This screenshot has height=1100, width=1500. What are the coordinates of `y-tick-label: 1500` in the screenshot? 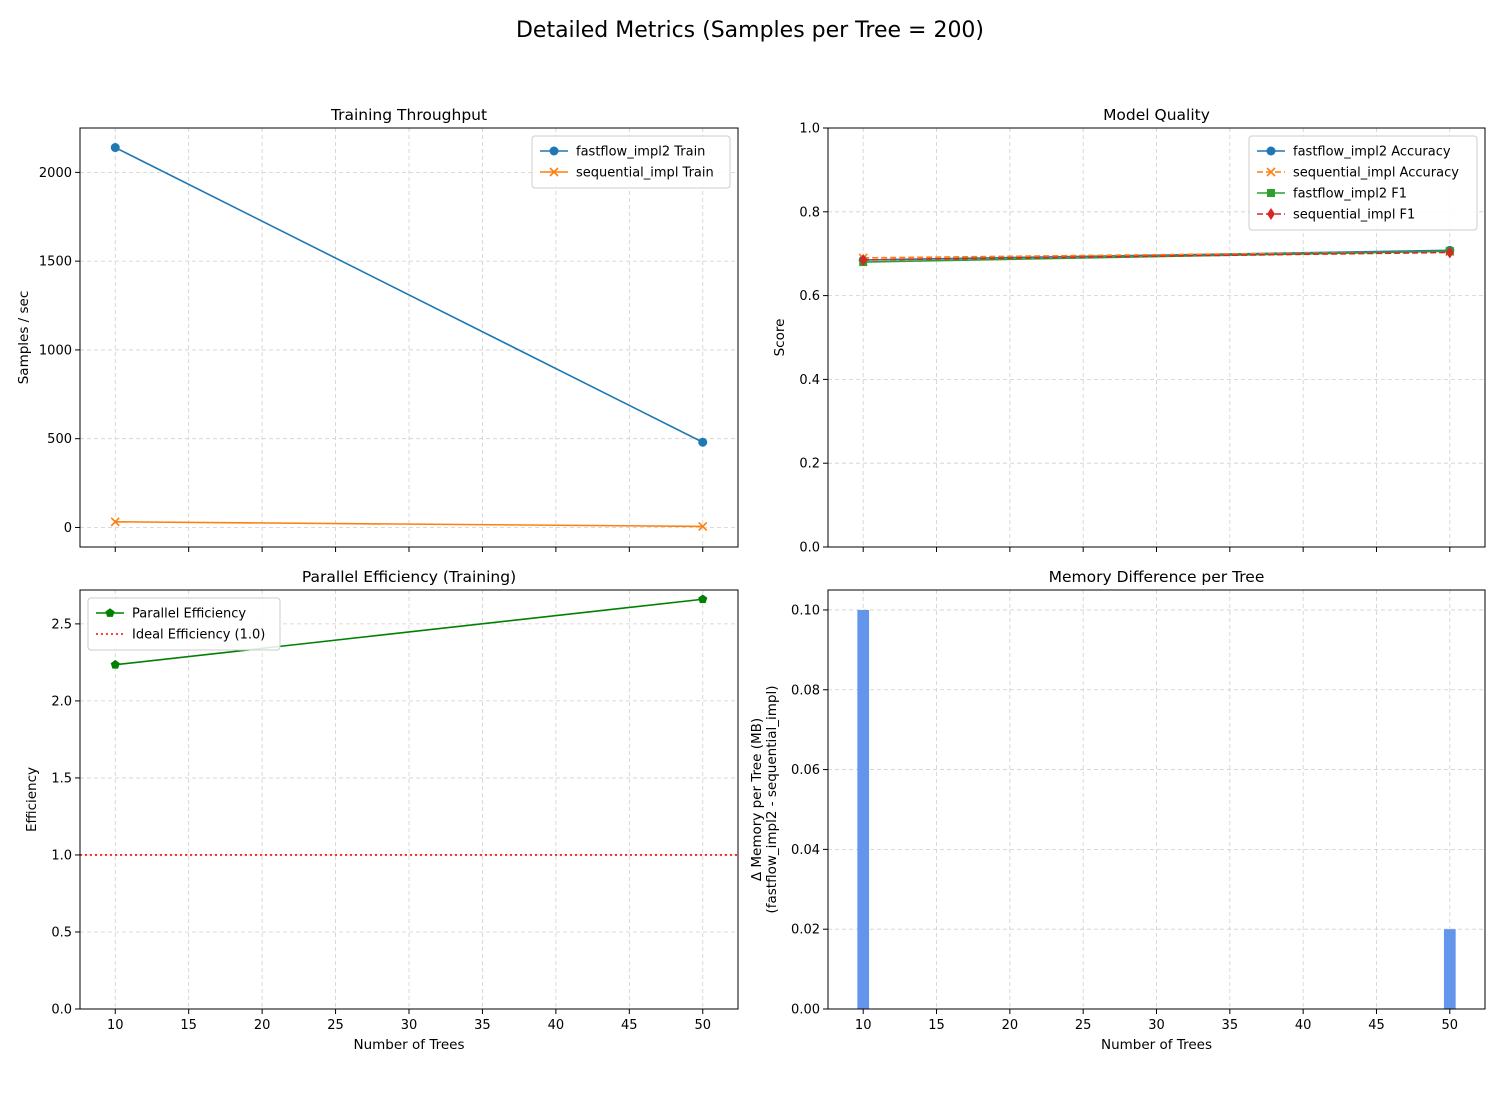 It's located at (55, 262).